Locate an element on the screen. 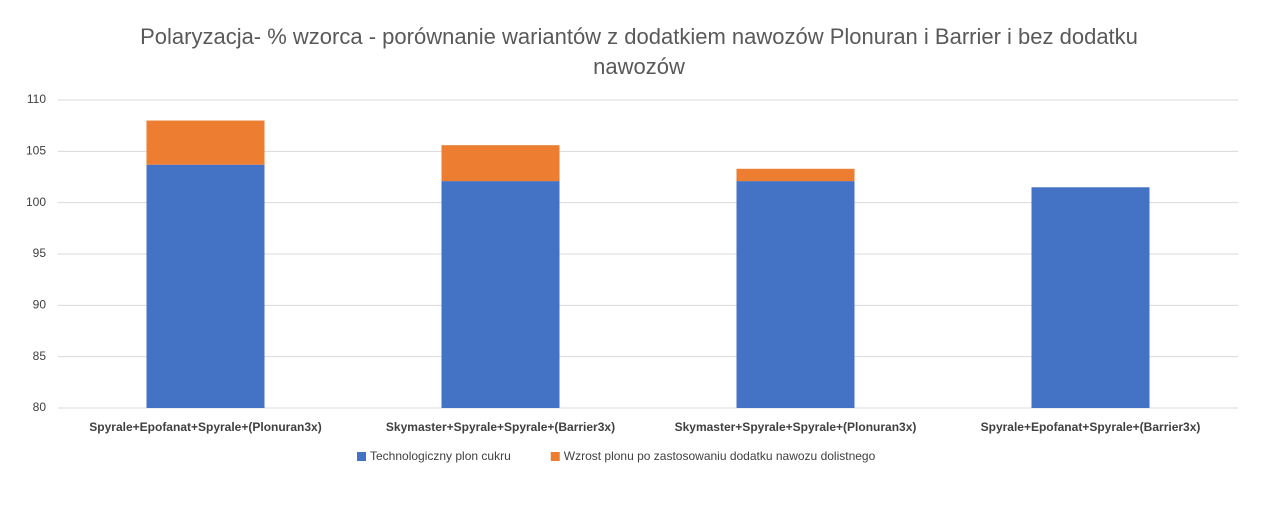 The height and width of the screenshot is (505, 1277). x-tick-label: Spyrale+Epofanat+Spyrale+(Barrier3x) is located at coordinates (1091, 427).